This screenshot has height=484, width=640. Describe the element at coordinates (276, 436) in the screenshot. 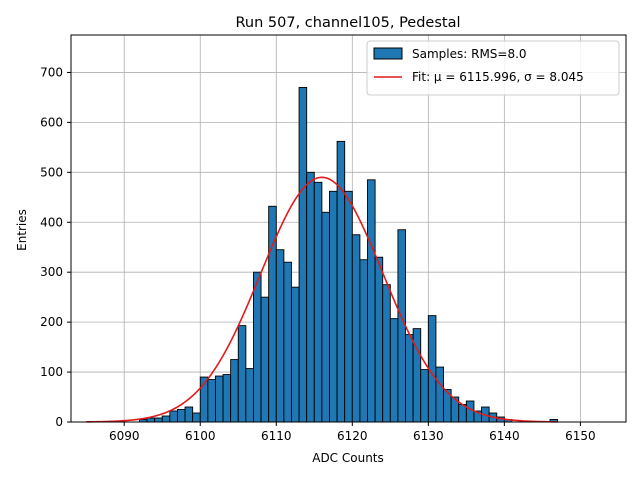

I see `x-tick-label: 6110` at that location.